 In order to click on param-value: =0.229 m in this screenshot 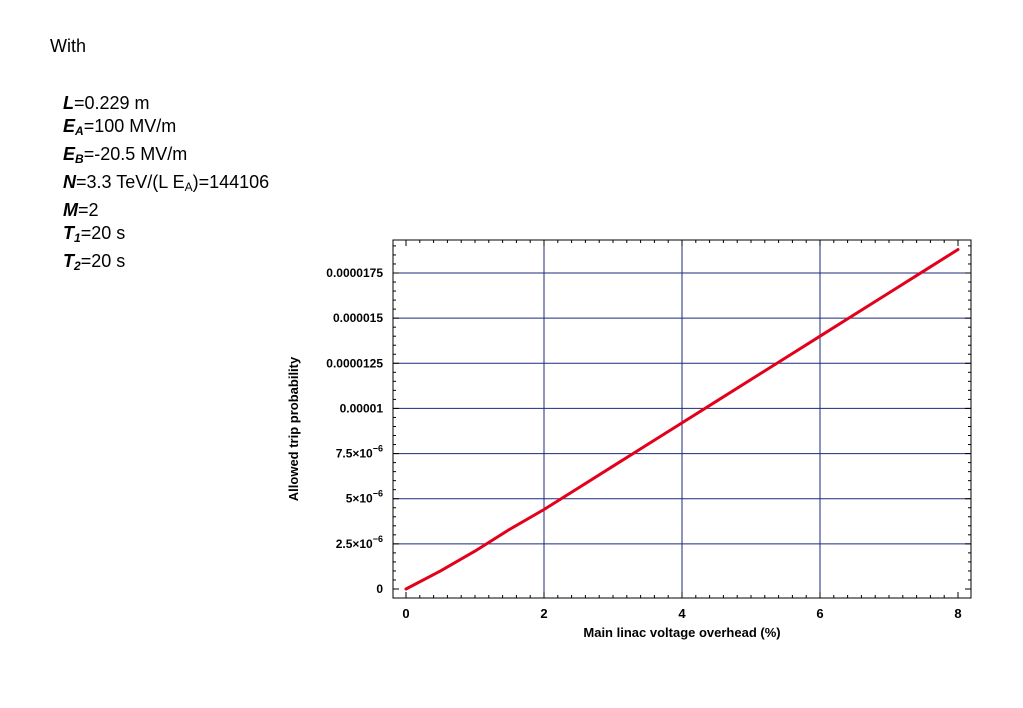, I will do `click(112, 103)`.